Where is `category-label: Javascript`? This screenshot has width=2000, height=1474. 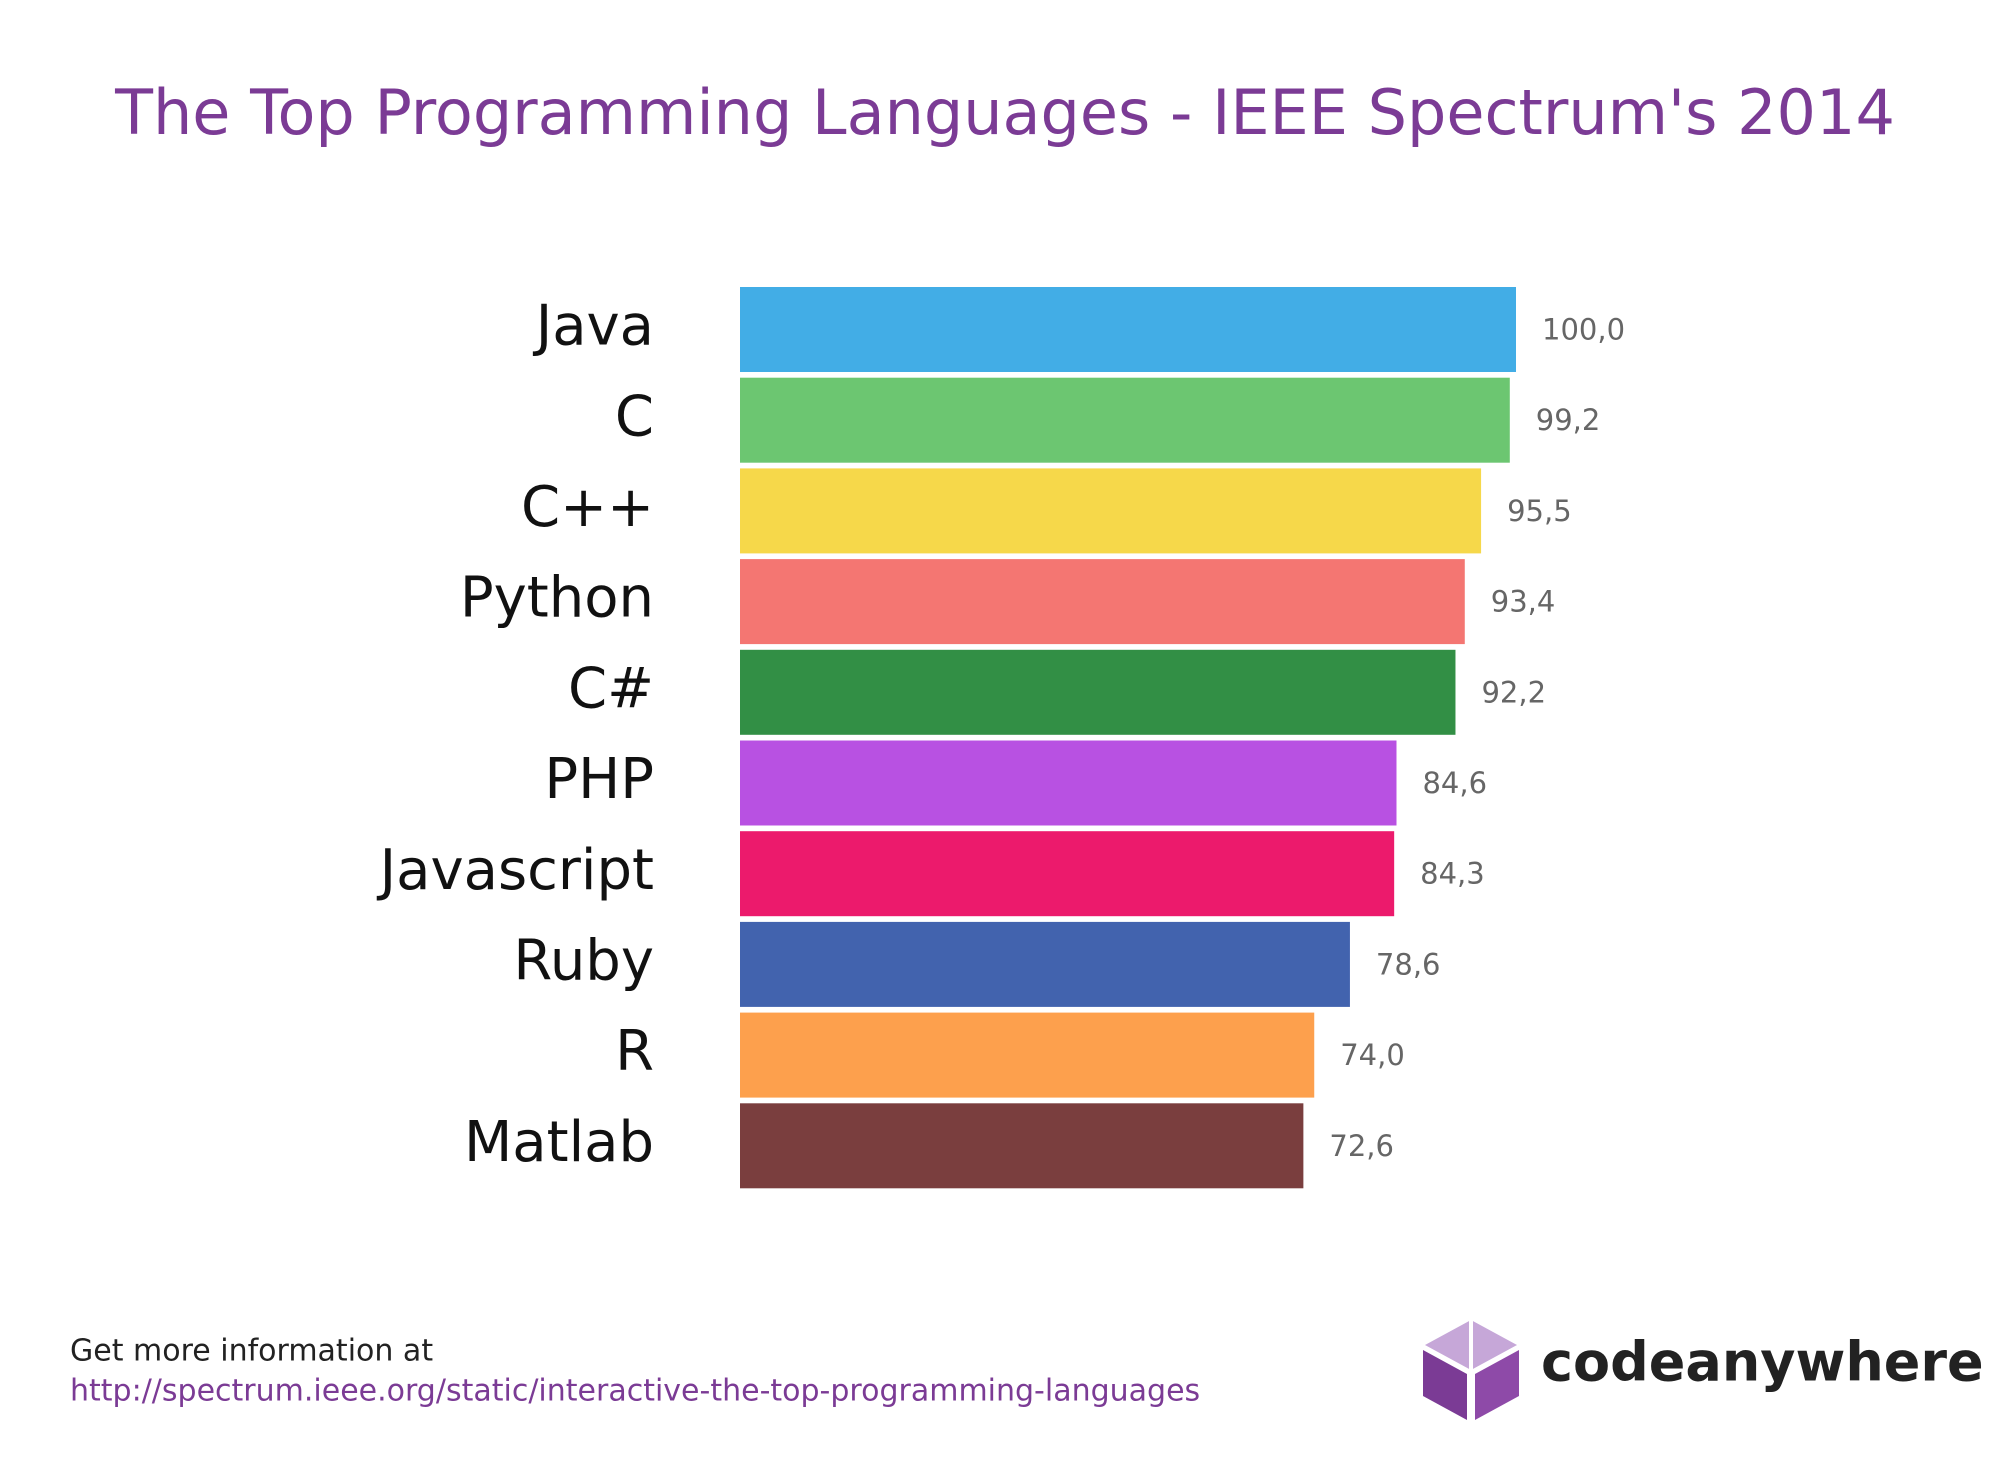
category-label: Javascript is located at coordinates (515, 870).